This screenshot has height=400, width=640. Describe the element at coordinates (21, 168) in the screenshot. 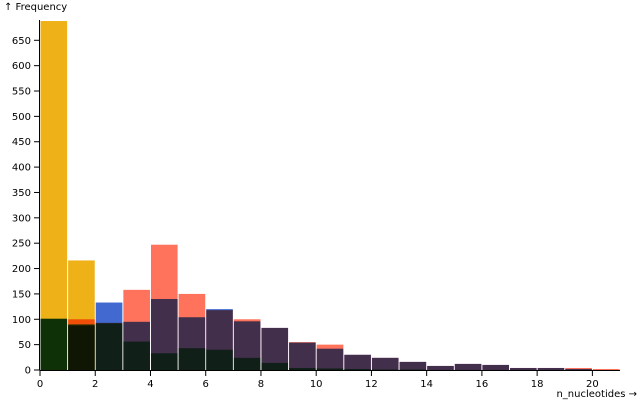

I see `y-tick-label: 400` at that location.